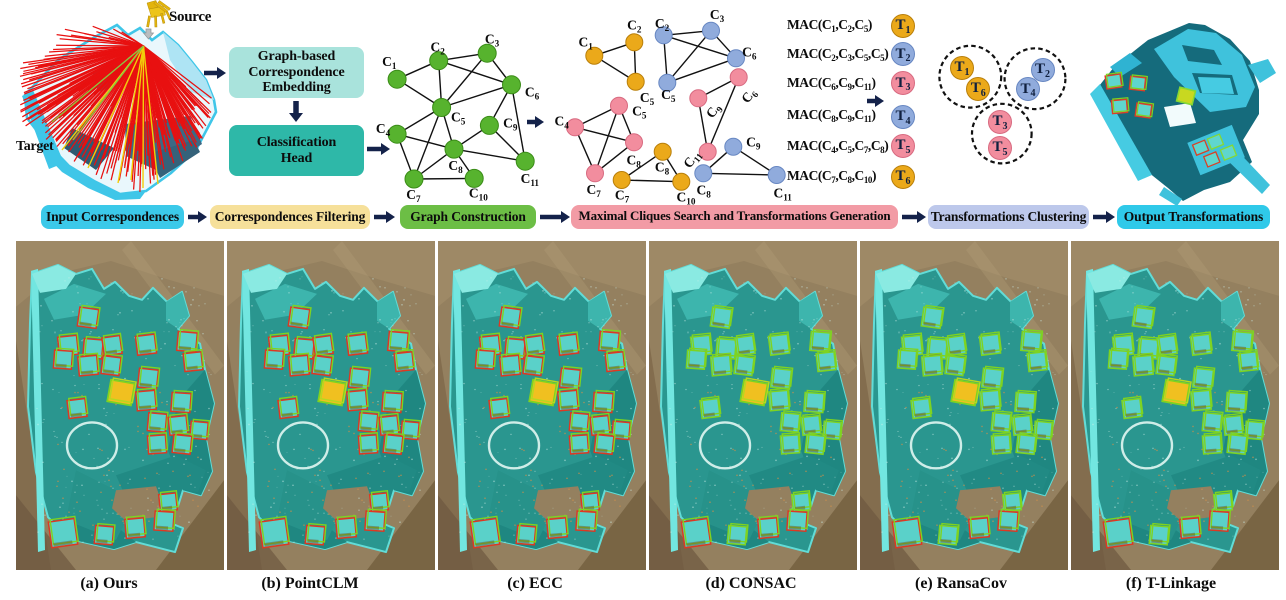 The height and width of the screenshot is (600, 1286). Describe the element at coordinates (35, 146) in the screenshot. I see `svg-text: Target` at that location.